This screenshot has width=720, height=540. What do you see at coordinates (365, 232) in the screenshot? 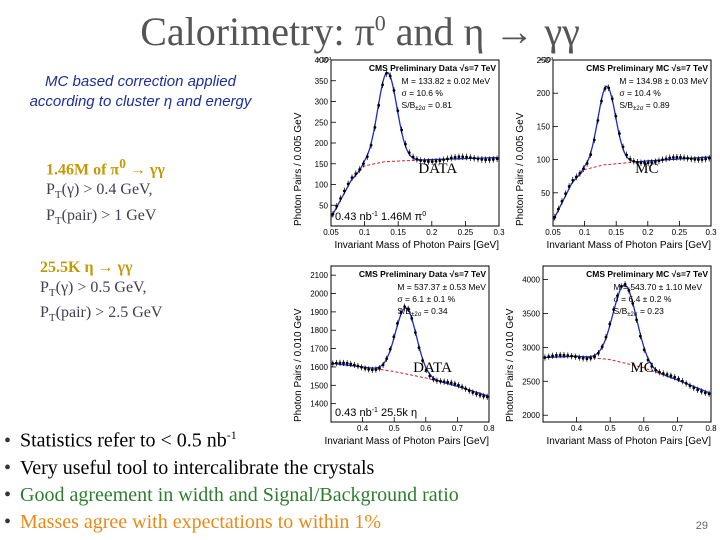
I see `x-tick-label: 0.1` at bounding box center [365, 232].